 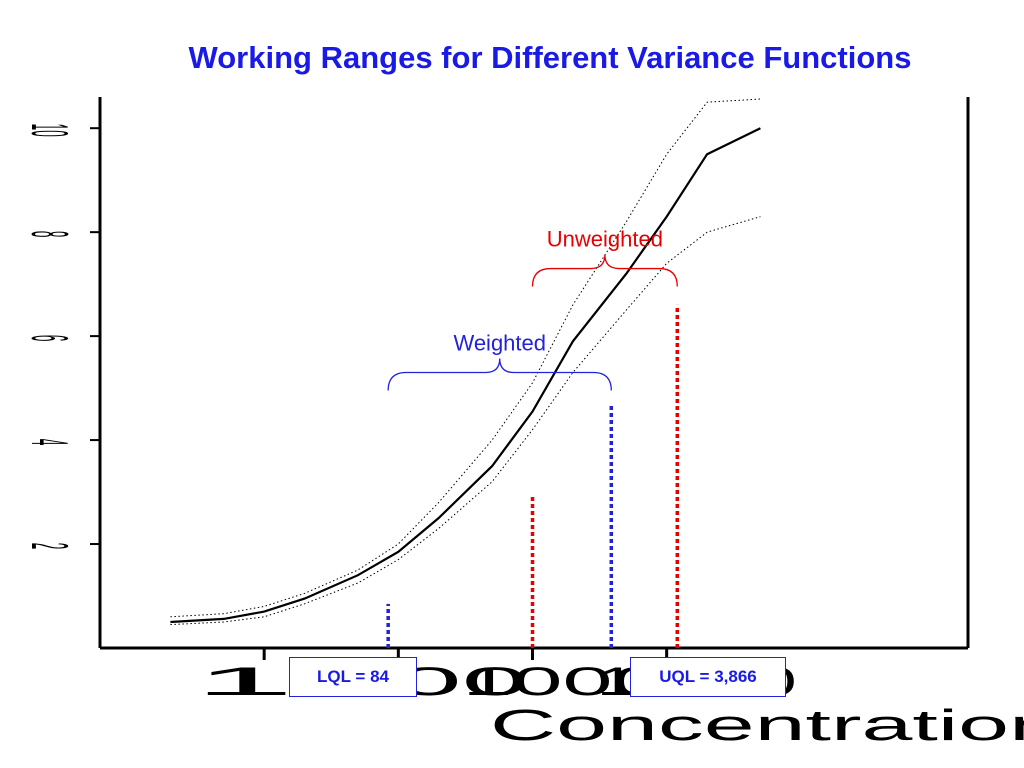 I want to click on brace-label: Weighted, so click(x=499, y=343).